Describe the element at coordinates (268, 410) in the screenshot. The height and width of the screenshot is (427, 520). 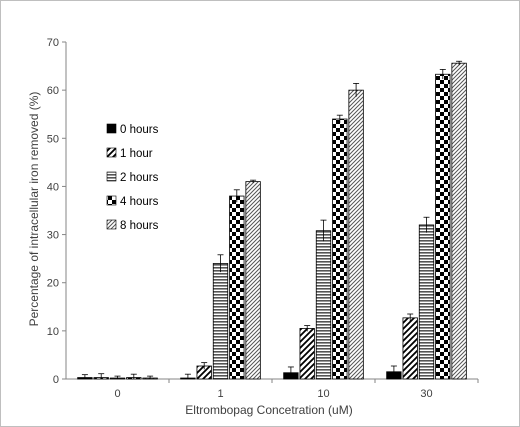
I see `x-axis-label: Eltrombopag Concetration (uM)` at that location.